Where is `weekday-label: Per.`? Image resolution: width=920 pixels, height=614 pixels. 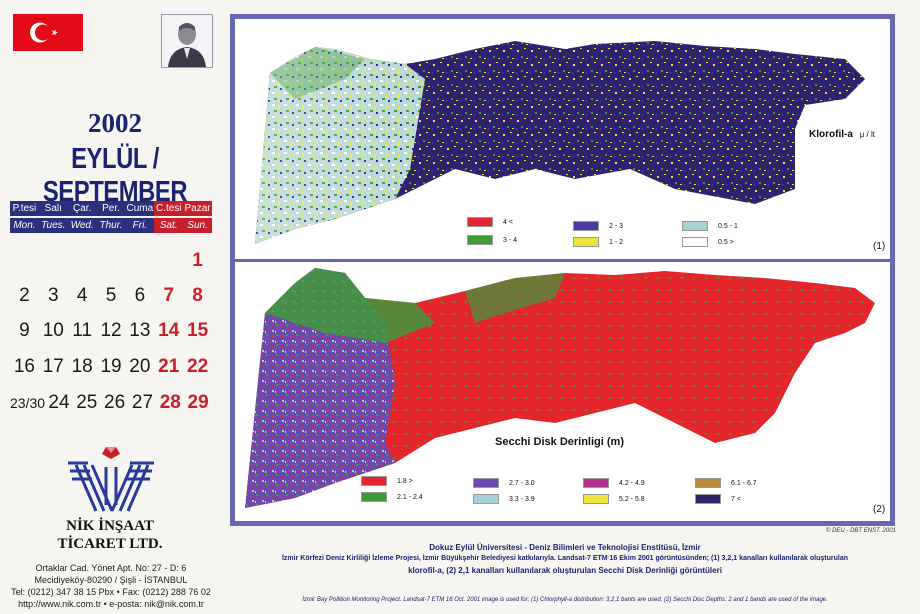
weekday-label: Per. is located at coordinates (111, 208).